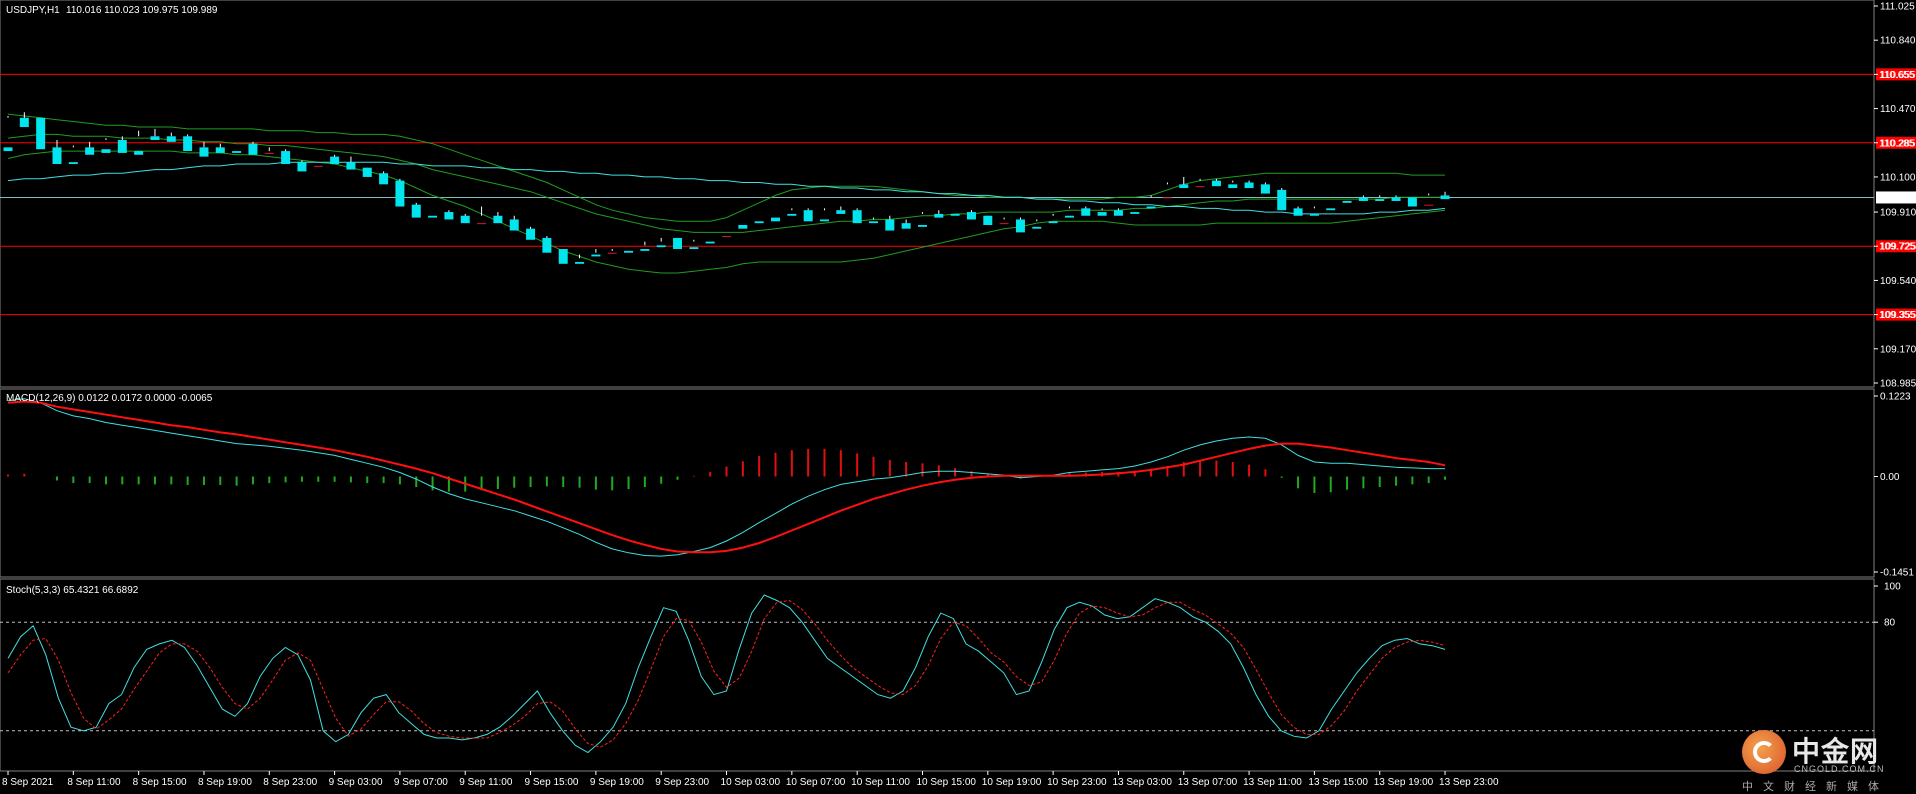  What do you see at coordinates (1898, 281) in the screenshot?
I see `price-tick-label: 109.540` at bounding box center [1898, 281].